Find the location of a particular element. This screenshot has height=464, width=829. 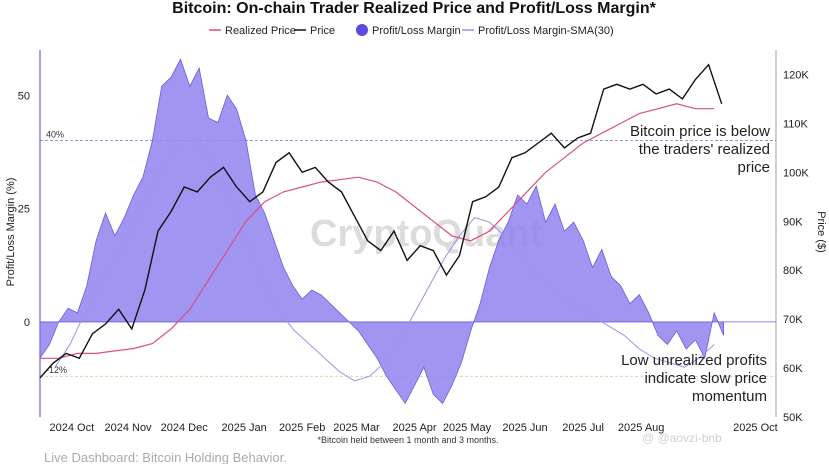

legend-label: Profit/Loss Margin-SMA(30) is located at coordinates (546, 31).